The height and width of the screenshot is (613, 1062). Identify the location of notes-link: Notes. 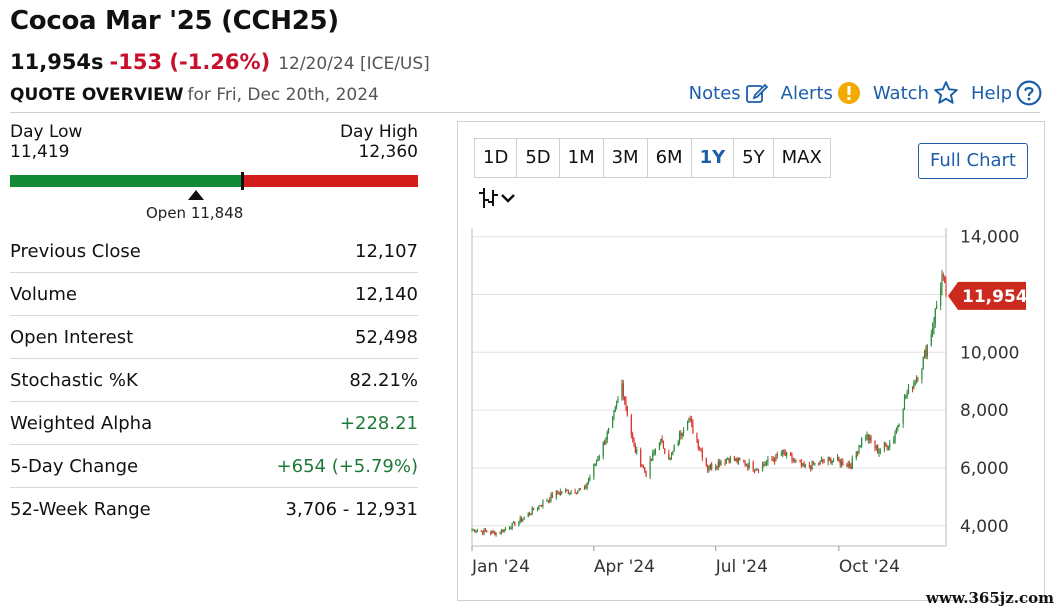
(729, 93).